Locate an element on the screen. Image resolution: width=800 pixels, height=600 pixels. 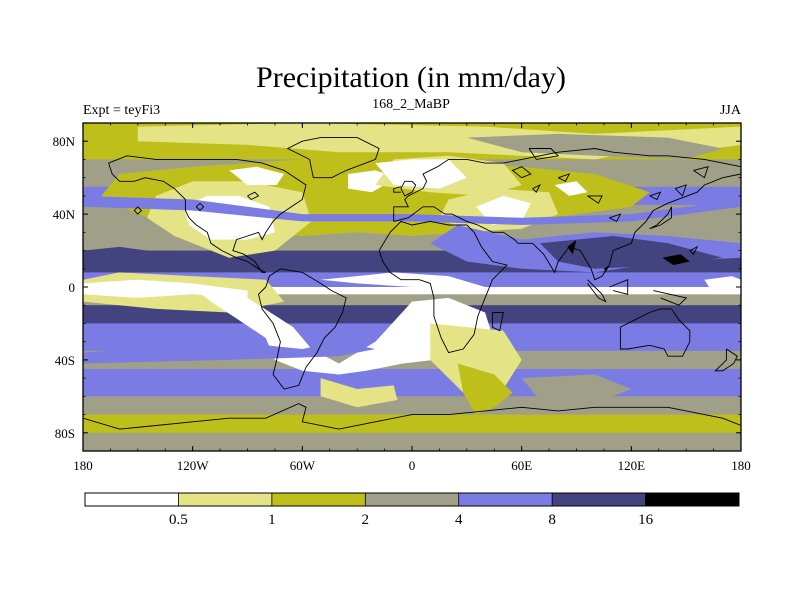
chart-subtitle-center: 168_2_MaBP is located at coordinates (411, 104).